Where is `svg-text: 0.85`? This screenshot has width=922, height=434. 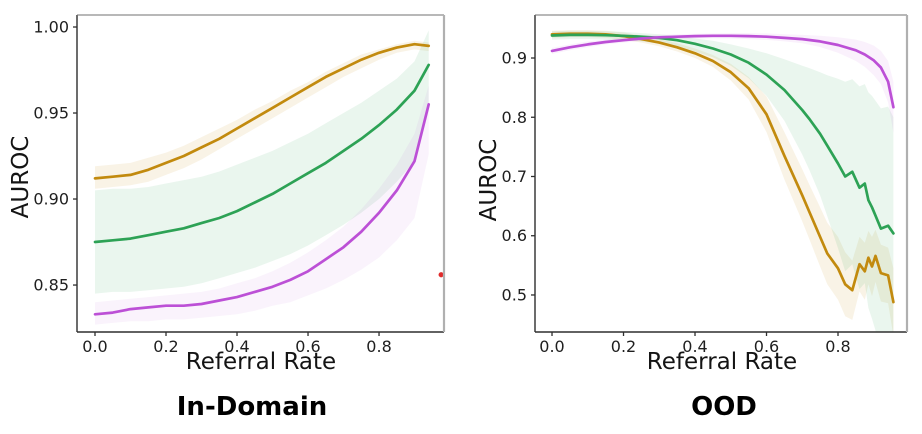
svg-text: 0.85 is located at coordinates (51, 285).